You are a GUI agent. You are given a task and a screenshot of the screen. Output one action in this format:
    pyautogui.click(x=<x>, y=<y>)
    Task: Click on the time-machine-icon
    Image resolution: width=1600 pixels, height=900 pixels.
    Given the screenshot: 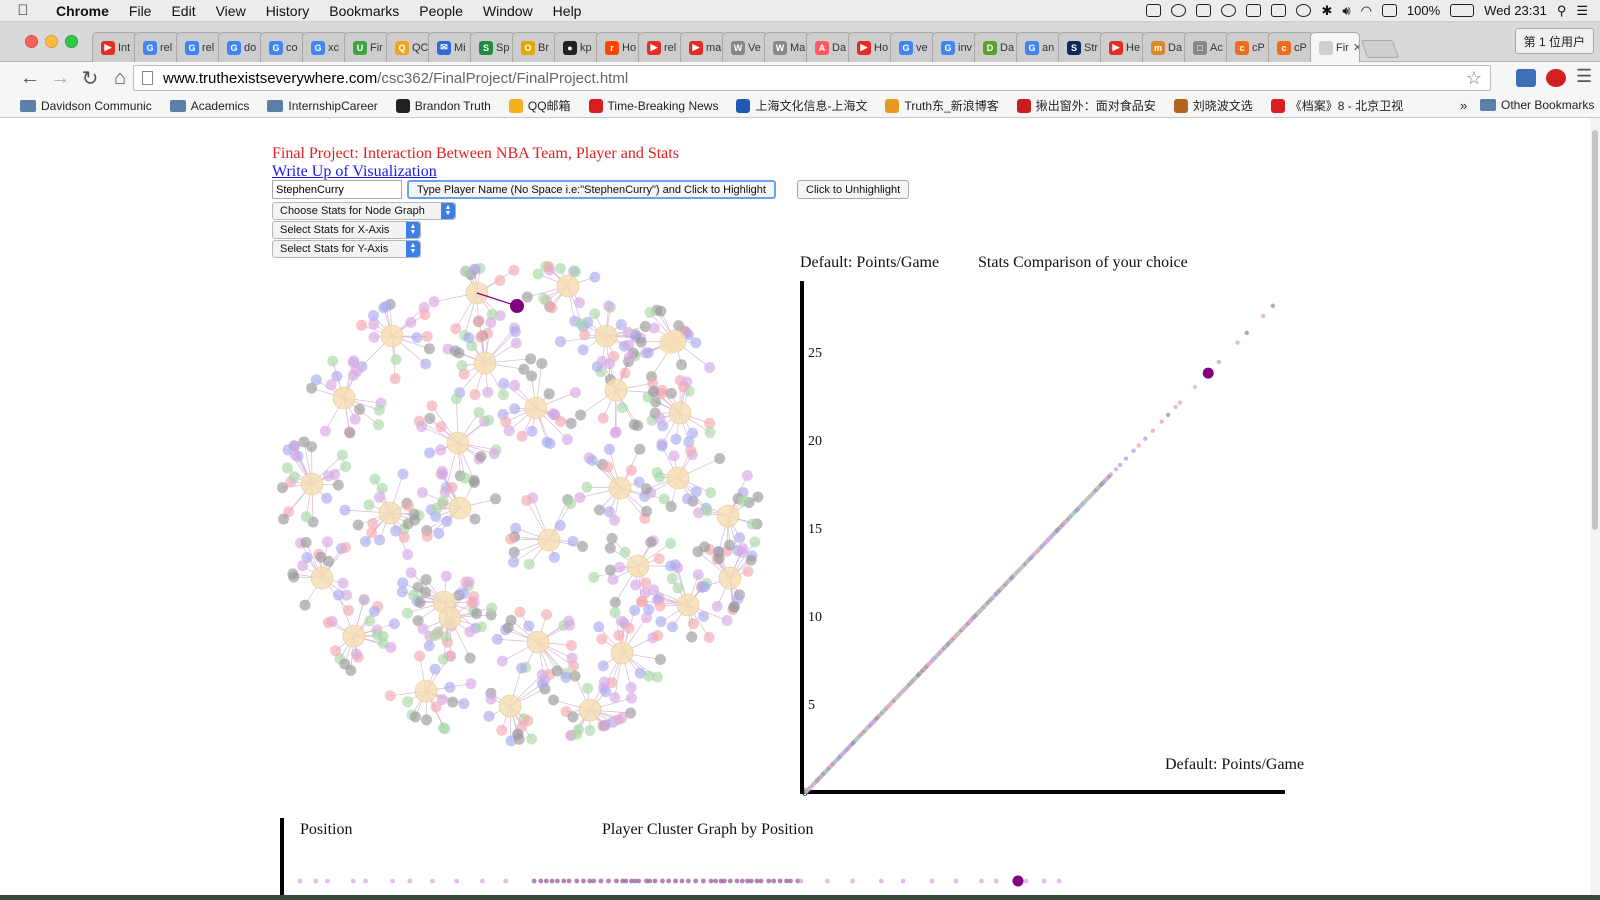 What is the action you would take?
    pyautogui.click(x=1304, y=10)
    